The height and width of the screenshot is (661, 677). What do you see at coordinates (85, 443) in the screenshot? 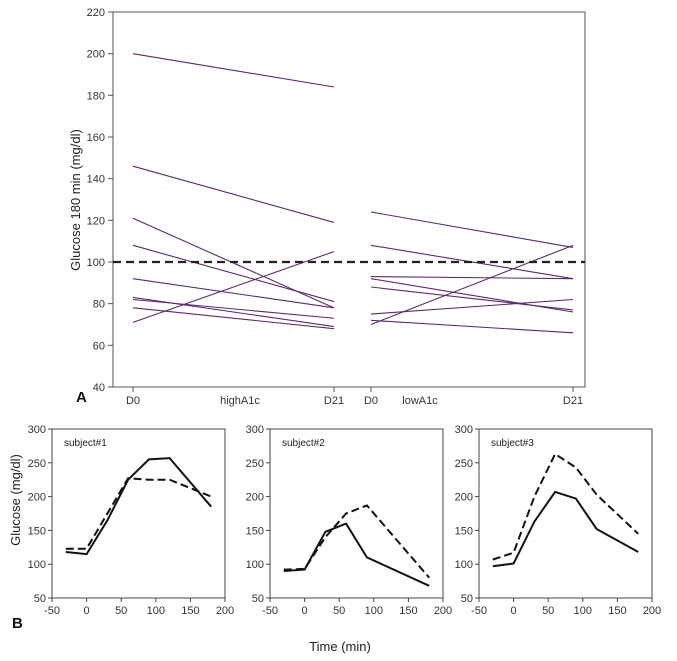
I see `subject-label: subject#1` at bounding box center [85, 443].